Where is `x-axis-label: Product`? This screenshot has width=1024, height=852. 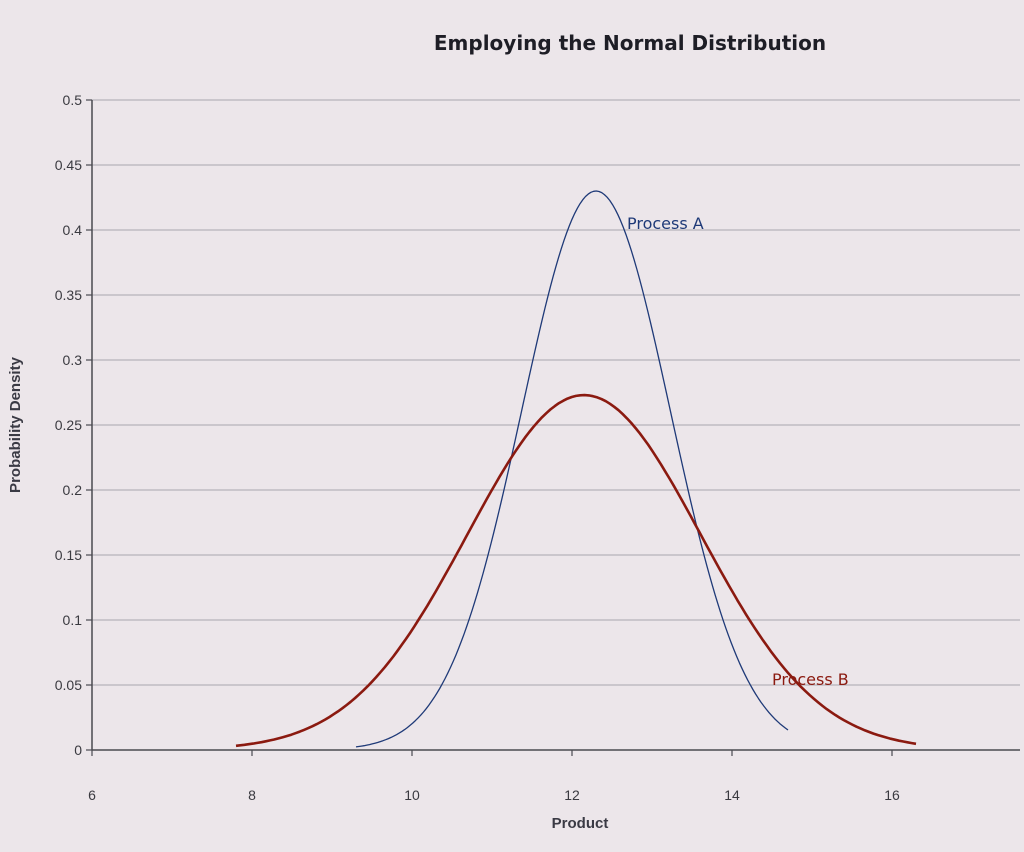
x-axis-label: Product is located at coordinates (580, 823).